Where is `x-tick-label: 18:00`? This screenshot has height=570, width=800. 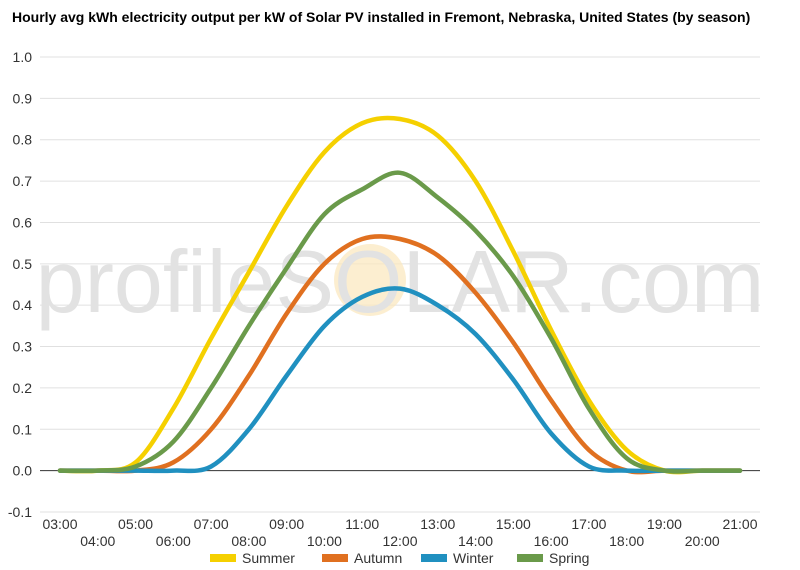
x-tick-label: 18:00 is located at coordinates (626, 541).